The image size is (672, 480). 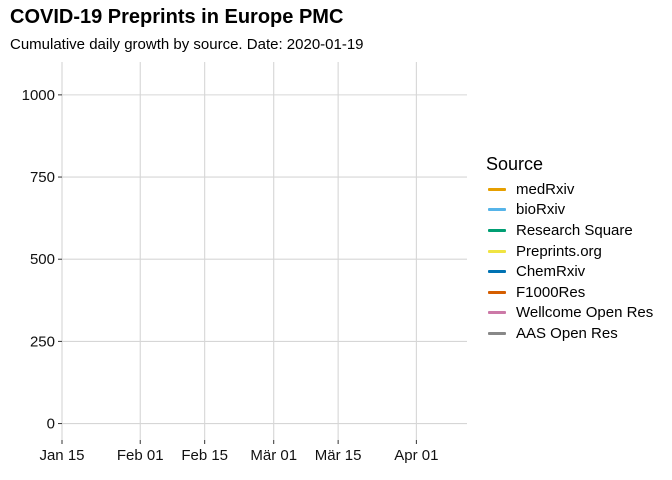 I want to click on y-tick-label: 500, so click(x=42, y=259).